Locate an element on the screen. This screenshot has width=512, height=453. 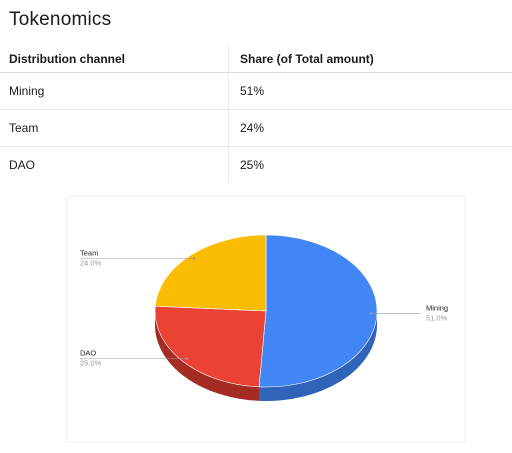
cell-share: 51% is located at coordinates (252, 91).